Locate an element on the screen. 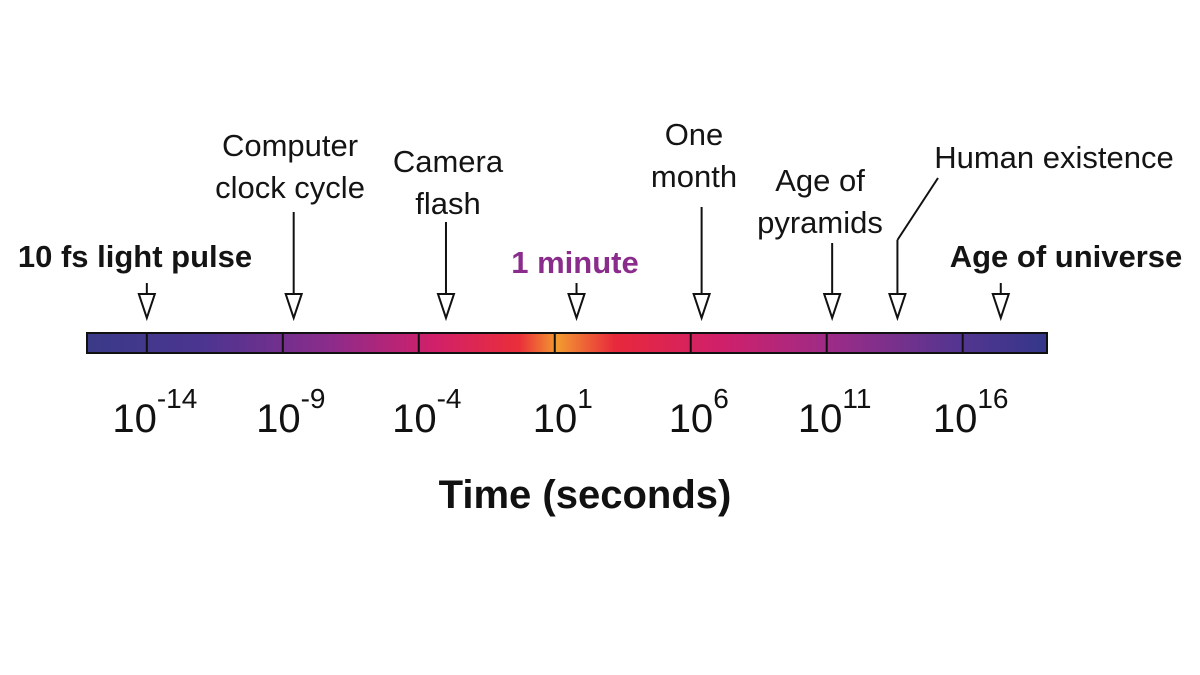 The width and height of the screenshot is (1200, 675). tick-exponent: 1 is located at coordinates (585, 398).